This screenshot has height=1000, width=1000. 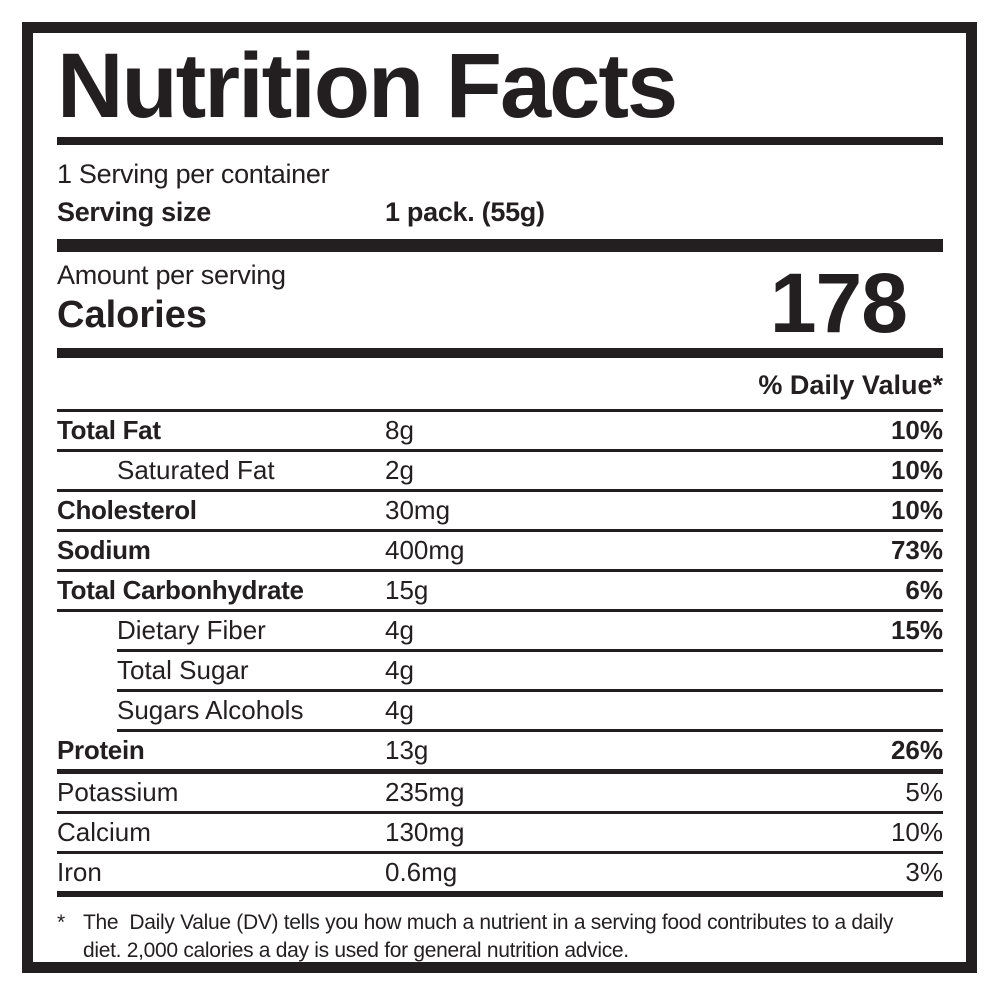 I want to click on nutrient-amount: 130mg, so click(x=425, y=831).